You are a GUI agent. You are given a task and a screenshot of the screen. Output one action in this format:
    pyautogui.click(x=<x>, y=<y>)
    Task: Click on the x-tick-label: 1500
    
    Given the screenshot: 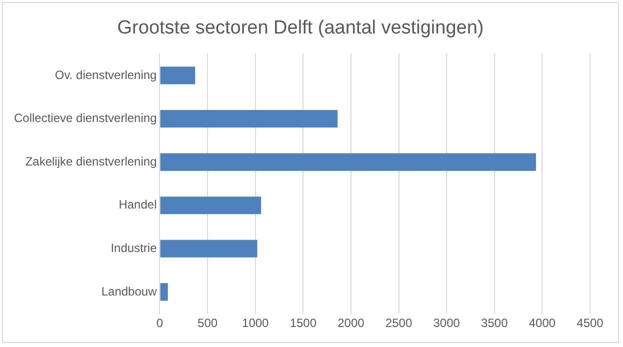 What is the action you would take?
    pyautogui.click(x=303, y=323)
    